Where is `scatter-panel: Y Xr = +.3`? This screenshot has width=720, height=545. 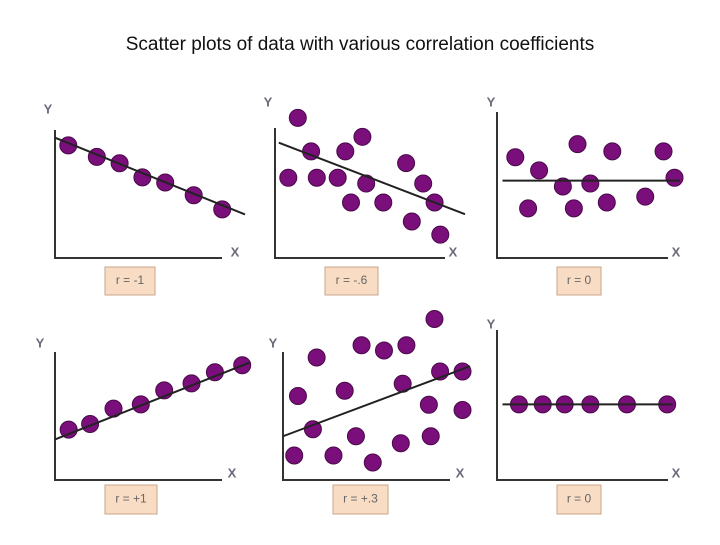 scatter-panel: Y Xr = +.3 is located at coordinates (370, 412).